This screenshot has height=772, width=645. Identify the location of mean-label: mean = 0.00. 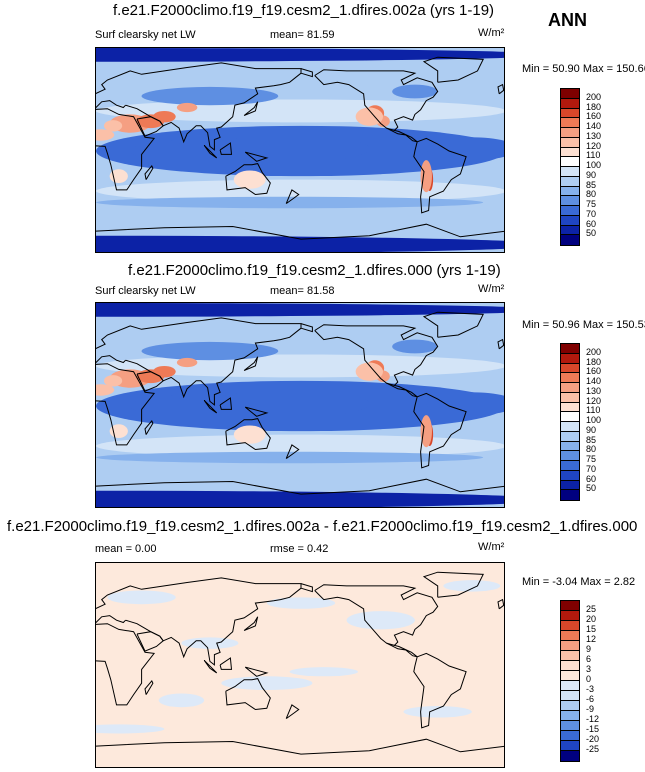
(126, 549).